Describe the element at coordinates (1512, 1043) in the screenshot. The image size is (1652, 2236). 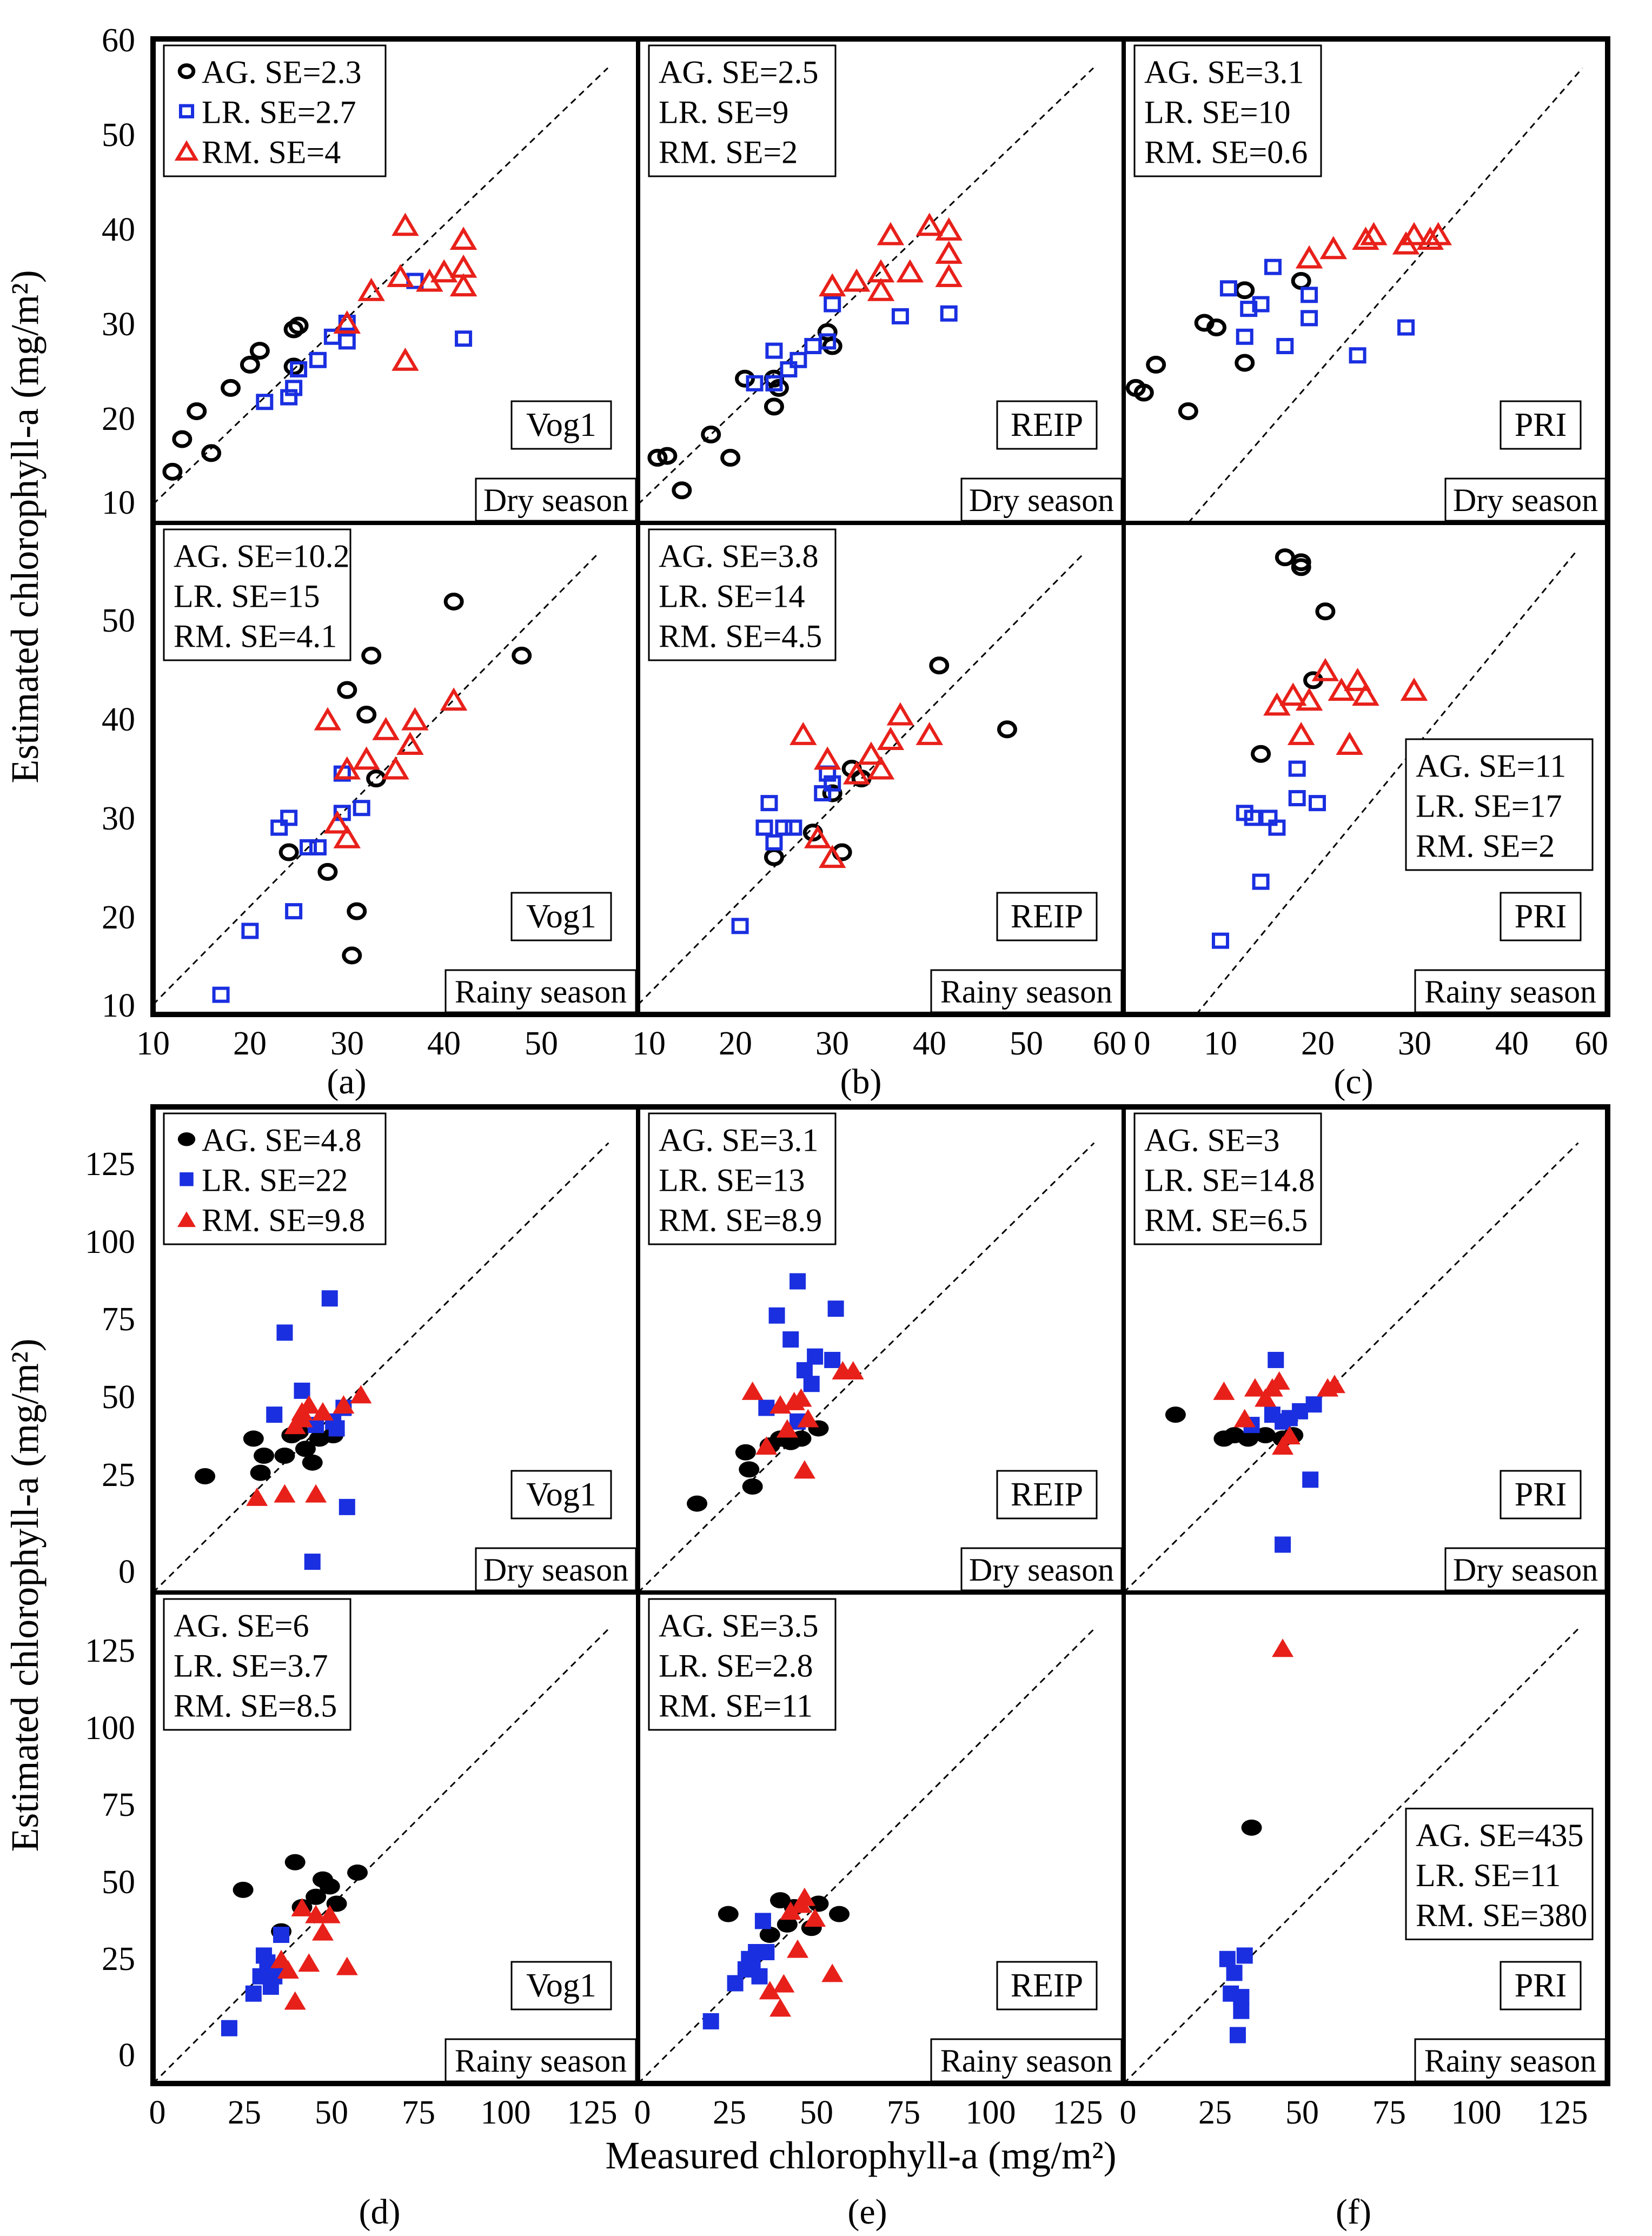
I see `x-tick-label: 40` at that location.